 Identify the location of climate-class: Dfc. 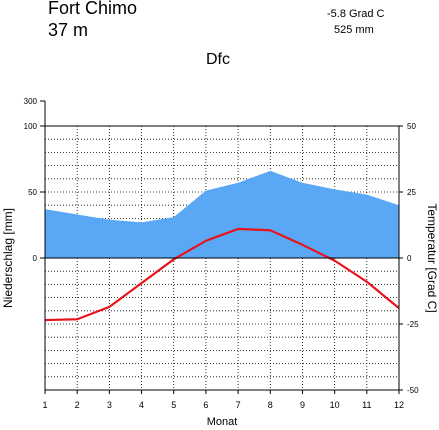
(218, 59).